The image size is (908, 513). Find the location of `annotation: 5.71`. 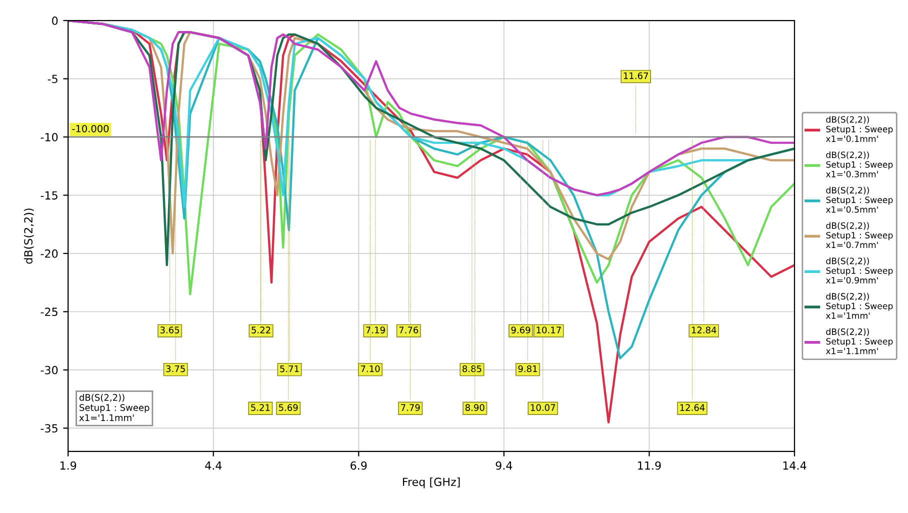

annotation: 5.71 is located at coordinates (289, 368).